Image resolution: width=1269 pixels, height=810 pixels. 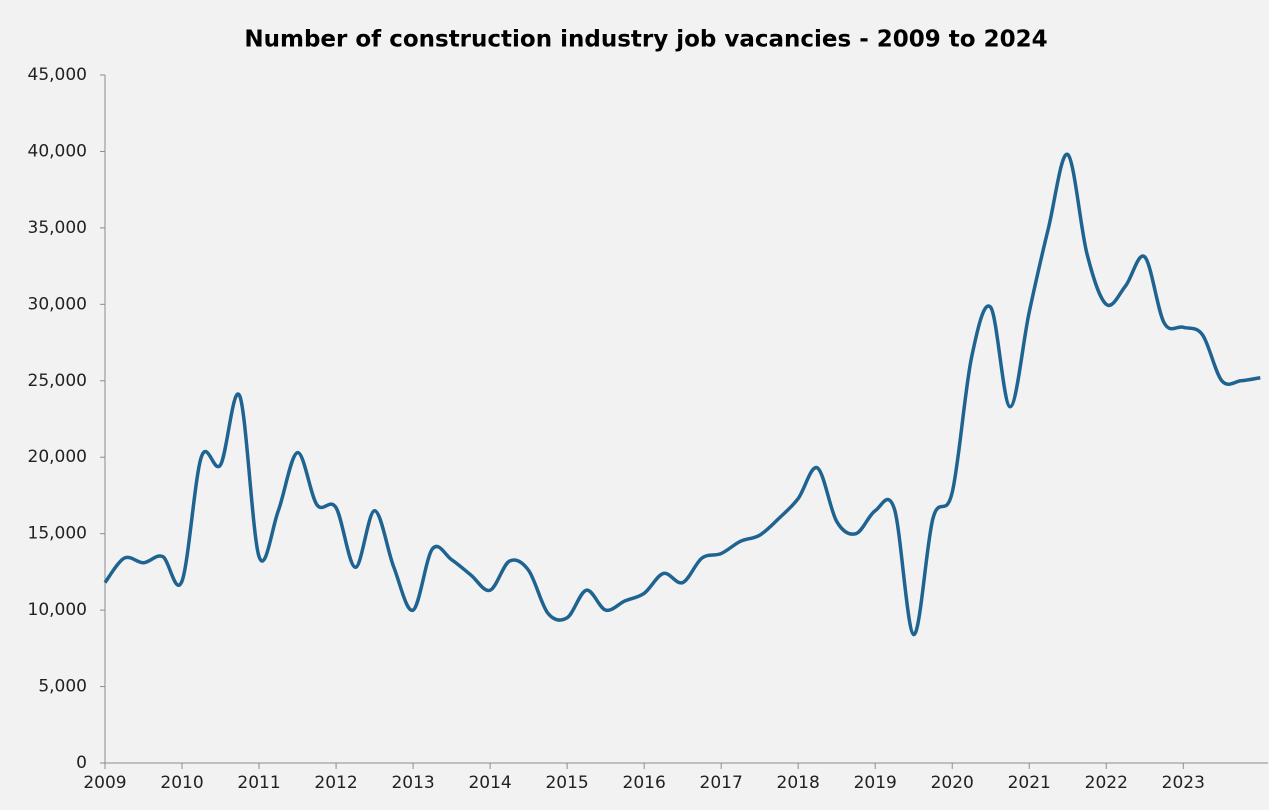 I want to click on x-tick-label: 2015, so click(x=566, y=783).